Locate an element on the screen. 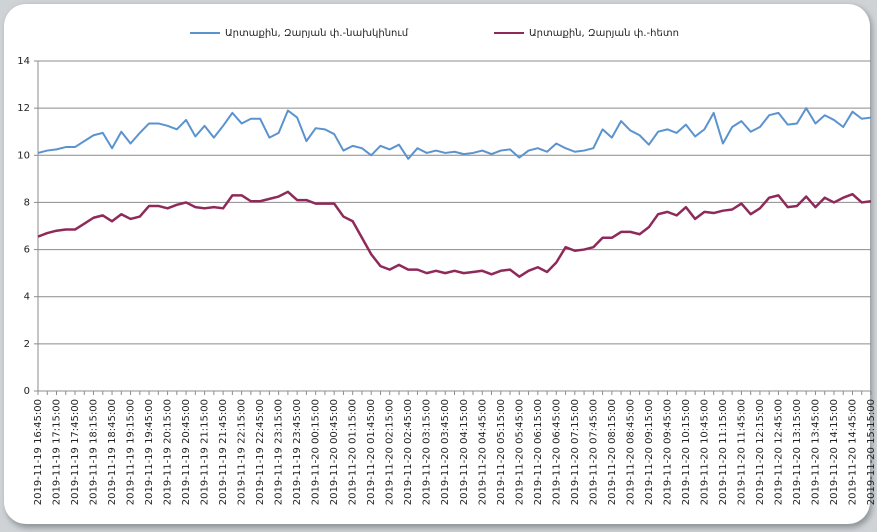  x-tick-label: 2019-11-20 03:45:00 is located at coordinates (445, 452).